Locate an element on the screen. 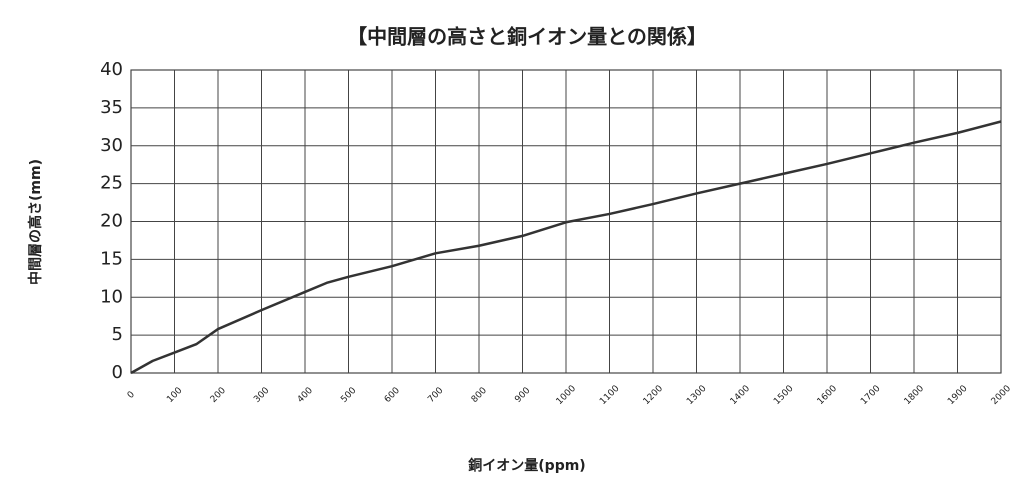 This screenshot has width=1024, height=499. x-tick-label: 1700 is located at coordinates (870, 395).